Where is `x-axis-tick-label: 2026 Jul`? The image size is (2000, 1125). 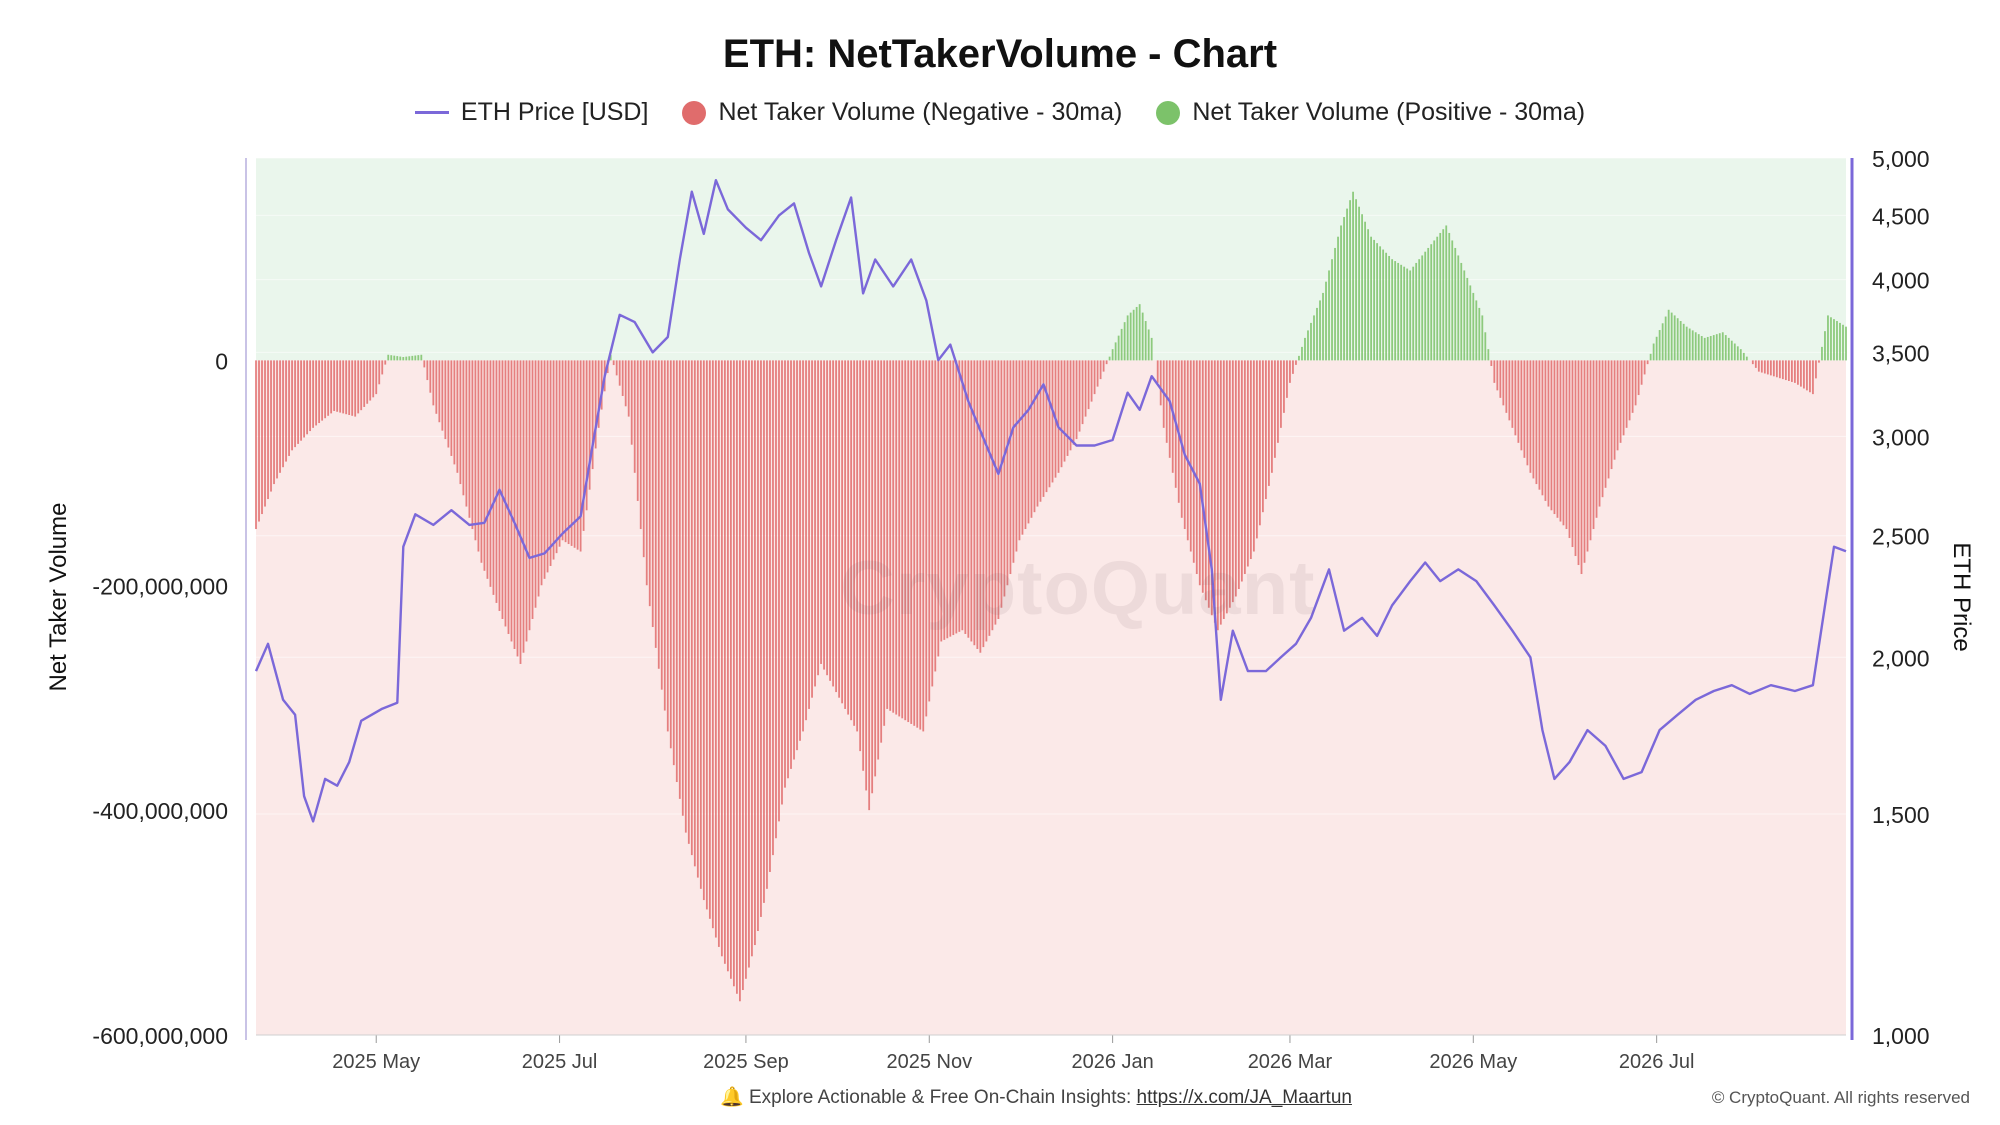 x-axis-tick-label: 2026 Jul is located at coordinates (1657, 1062).